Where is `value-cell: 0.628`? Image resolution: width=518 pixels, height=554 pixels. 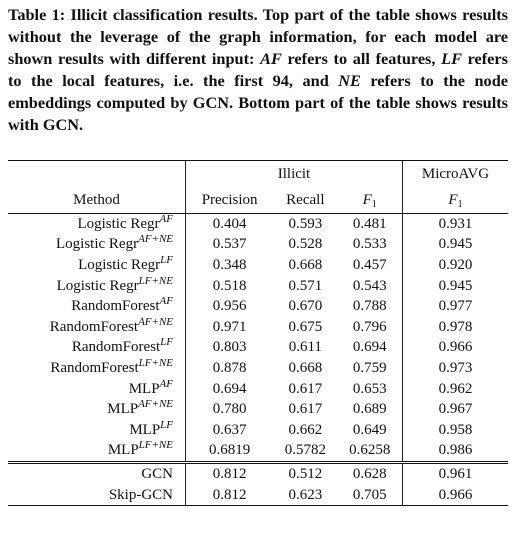
value-cell: 0.628 is located at coordinates (370, 473).